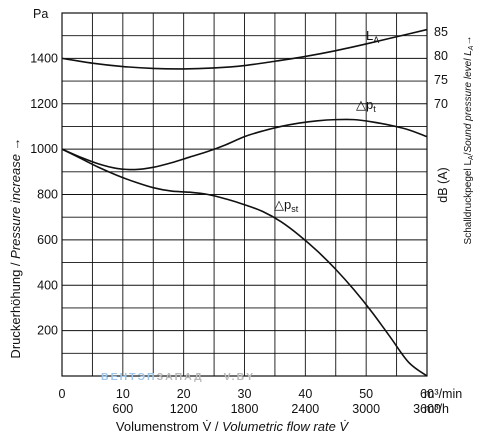 This screenshot has width=489, height=444. I want to click on x-tick-label-h: 1200, so click(184, 409).